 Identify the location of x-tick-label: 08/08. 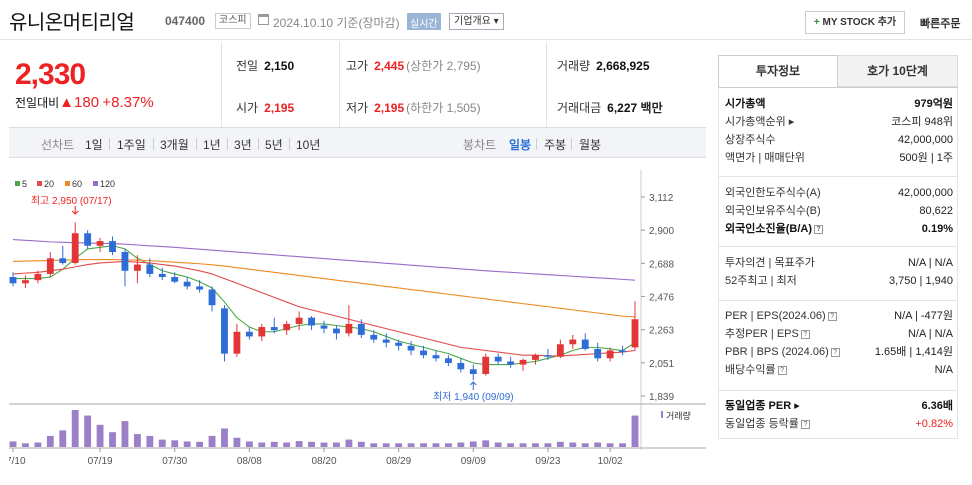
(249, 461).